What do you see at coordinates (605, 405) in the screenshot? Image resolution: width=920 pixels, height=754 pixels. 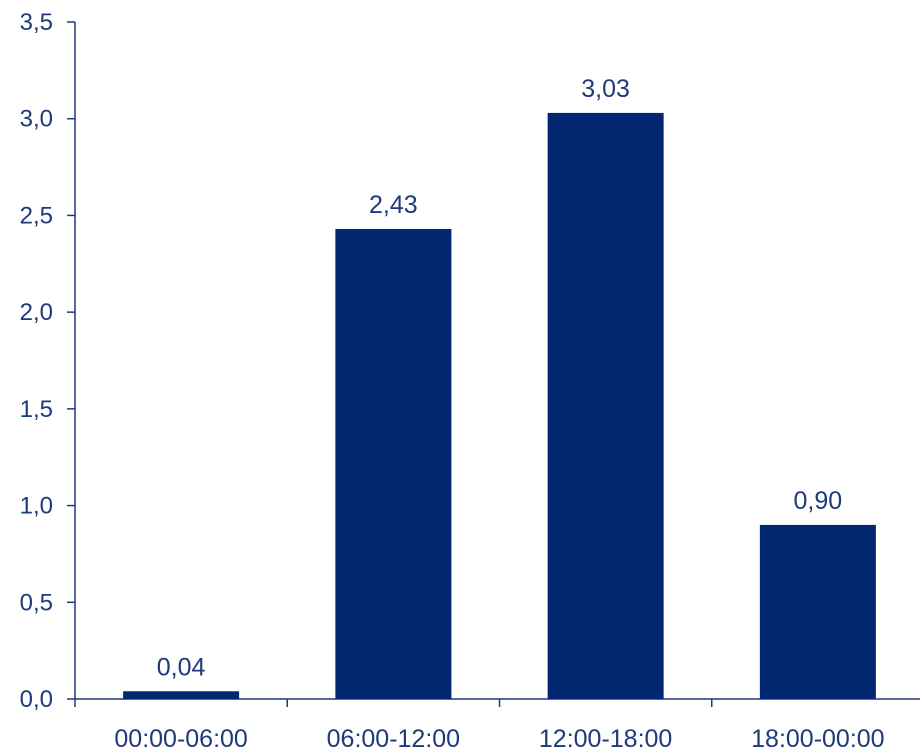 I see `bar-12:00-18:00` at bounding box center [605, 405].